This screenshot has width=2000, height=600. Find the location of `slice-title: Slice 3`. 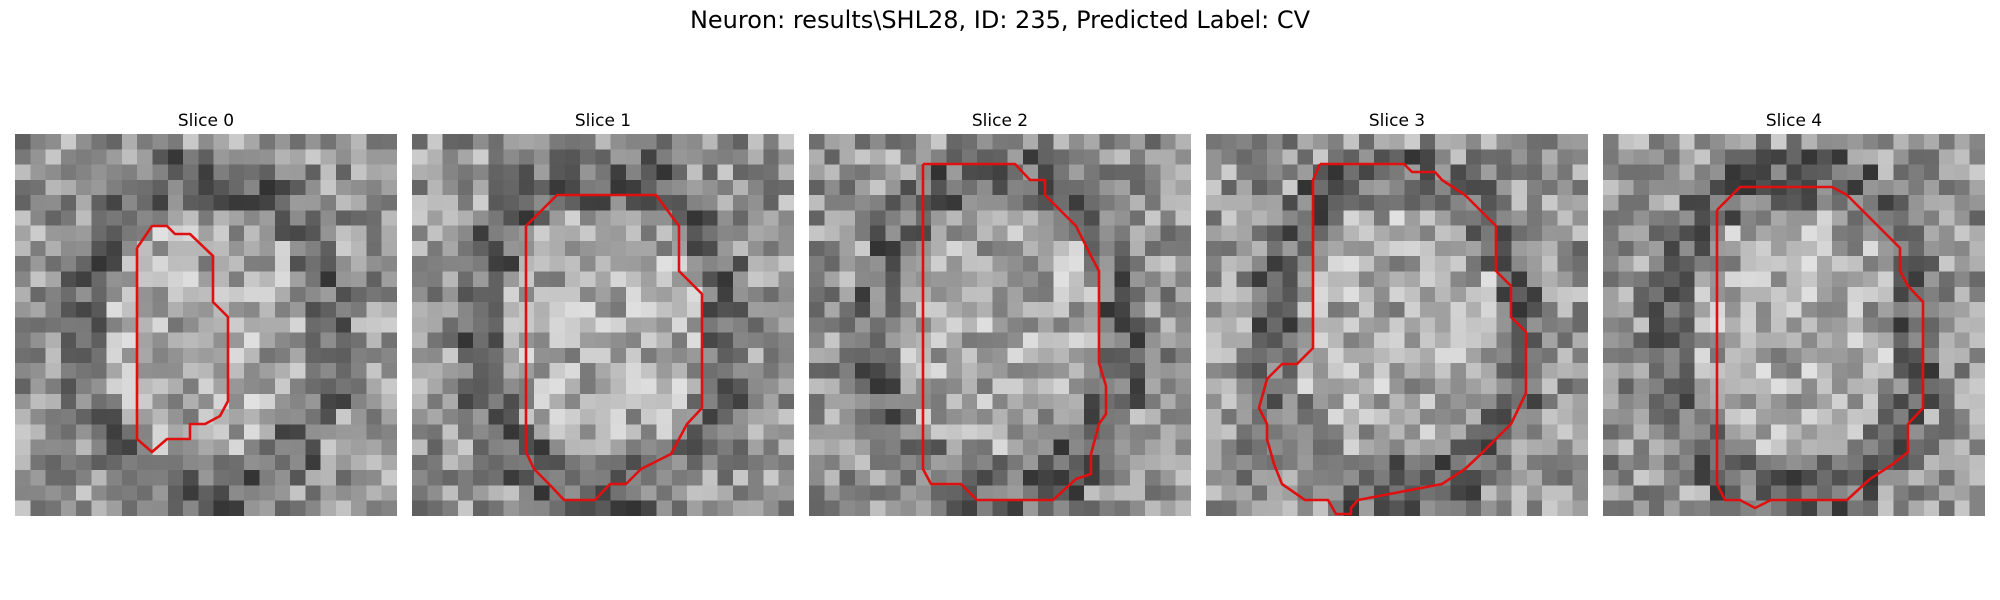

slice-title: Slice 3 is located at coordinates (1397, 121).